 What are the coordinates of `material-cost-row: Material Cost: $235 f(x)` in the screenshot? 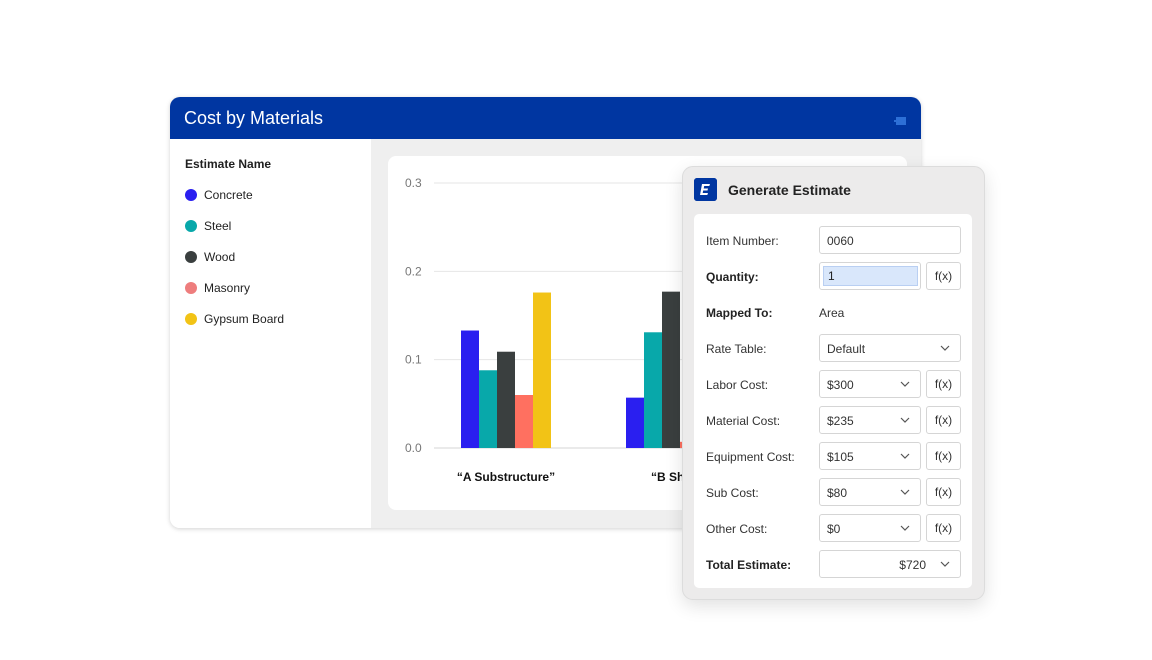 It's located at (833, 421).